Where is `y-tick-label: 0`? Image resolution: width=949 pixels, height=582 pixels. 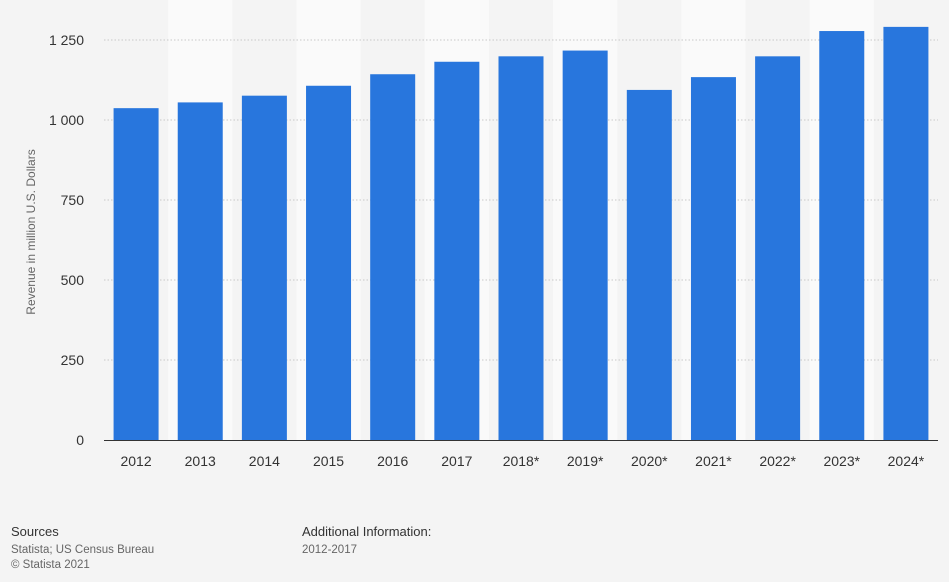 y-tick-label: 0 is located at coordinates (80, 440).